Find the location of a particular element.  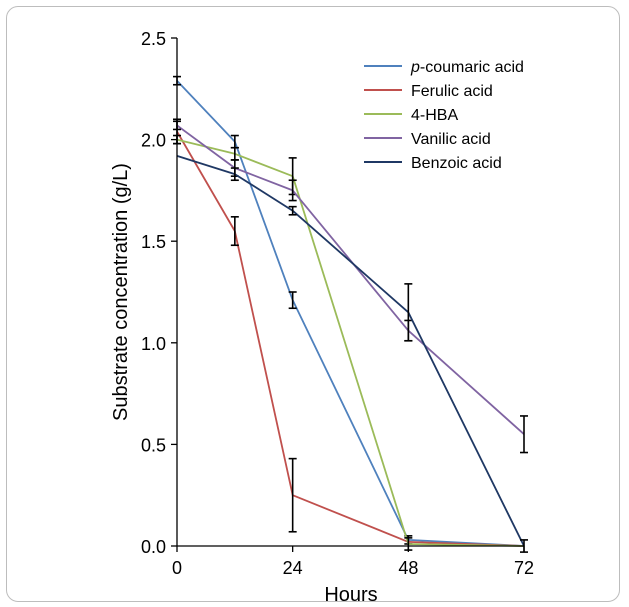

legend-item: p-coumaric acid is located at coordinates (444, 67).